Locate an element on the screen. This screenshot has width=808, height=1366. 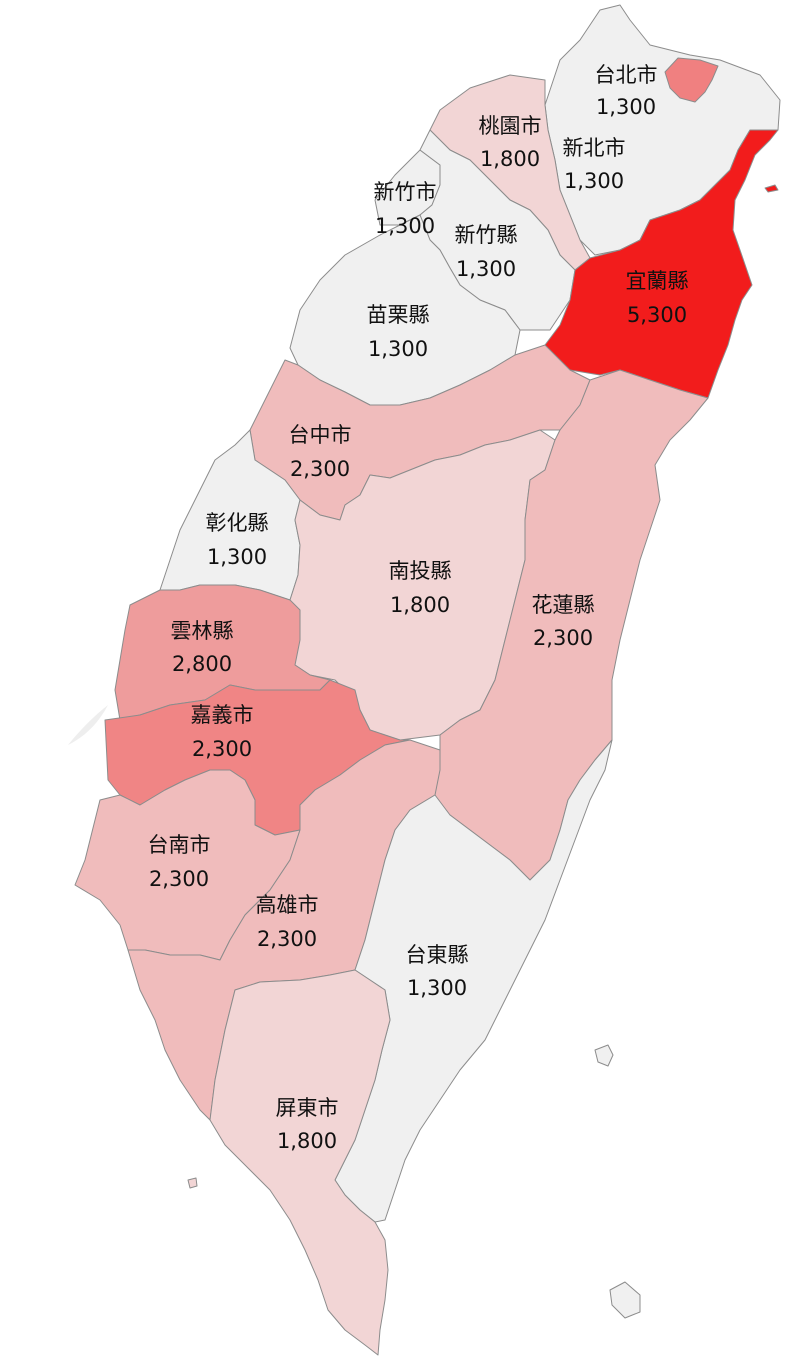
label-yunlin: 雲林縣 2,800 is located at coordinates (202, 647).